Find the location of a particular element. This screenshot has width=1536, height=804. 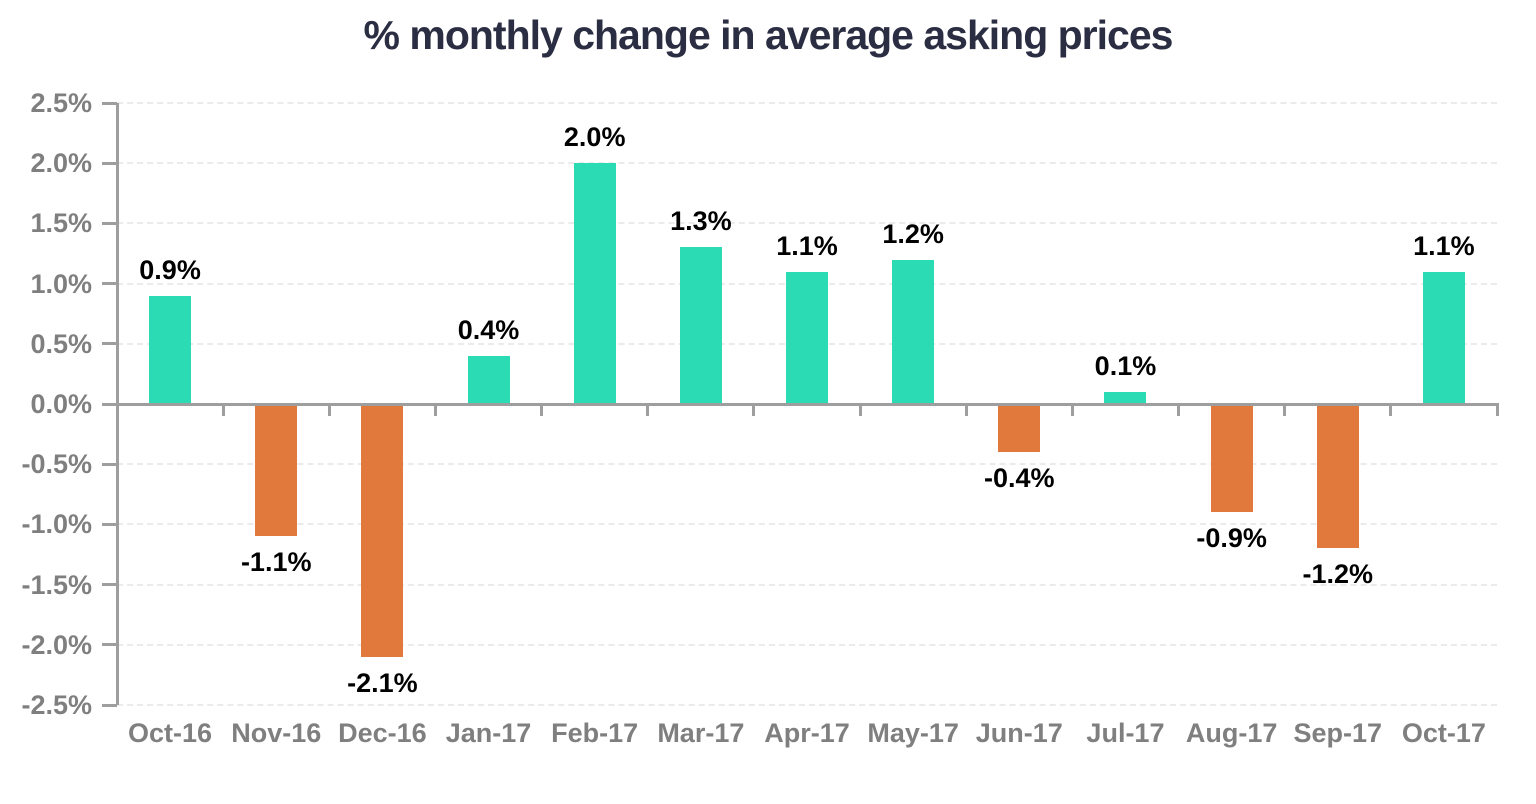

value-label: -2.1% is located at coordinates (382, 682).